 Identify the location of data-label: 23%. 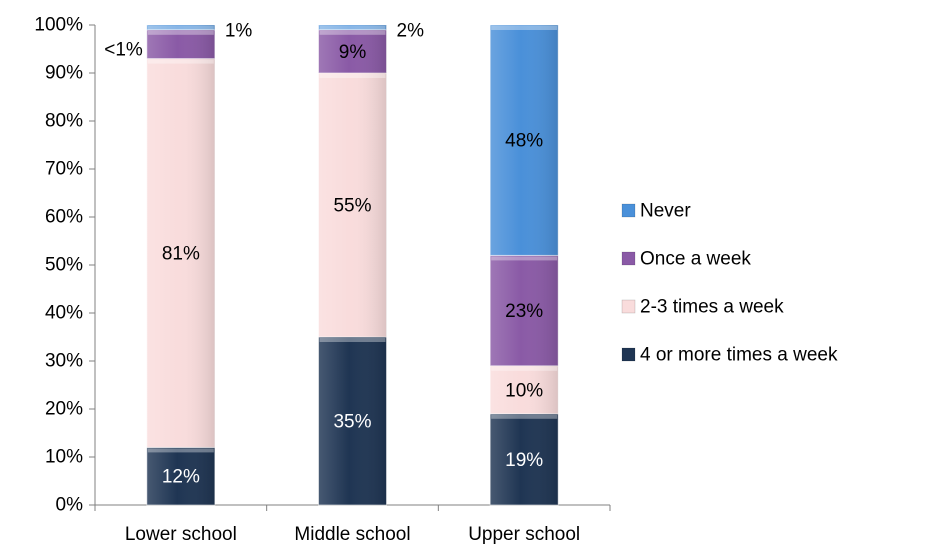
(524, 311).